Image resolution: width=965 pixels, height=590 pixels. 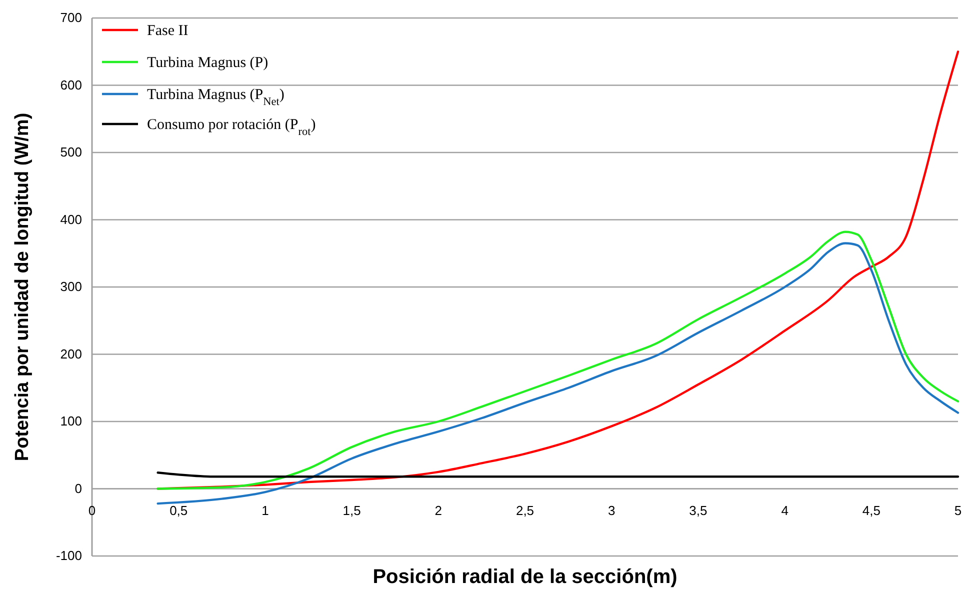 I want to click on legend-label: Consumo por rotación (P$_{rot}$), so click(x=231, y=127).